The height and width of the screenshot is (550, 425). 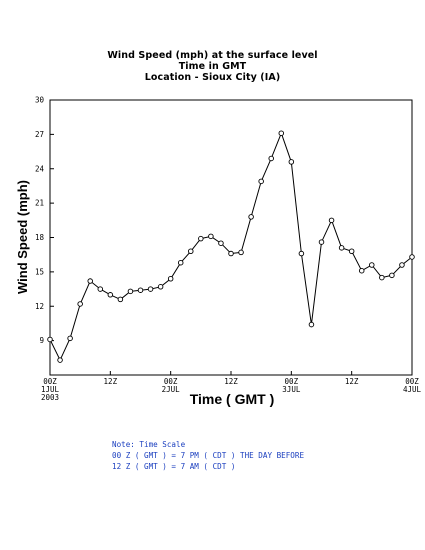 I want to click on x-tick-label: 2003, so click(x=50, y=397).